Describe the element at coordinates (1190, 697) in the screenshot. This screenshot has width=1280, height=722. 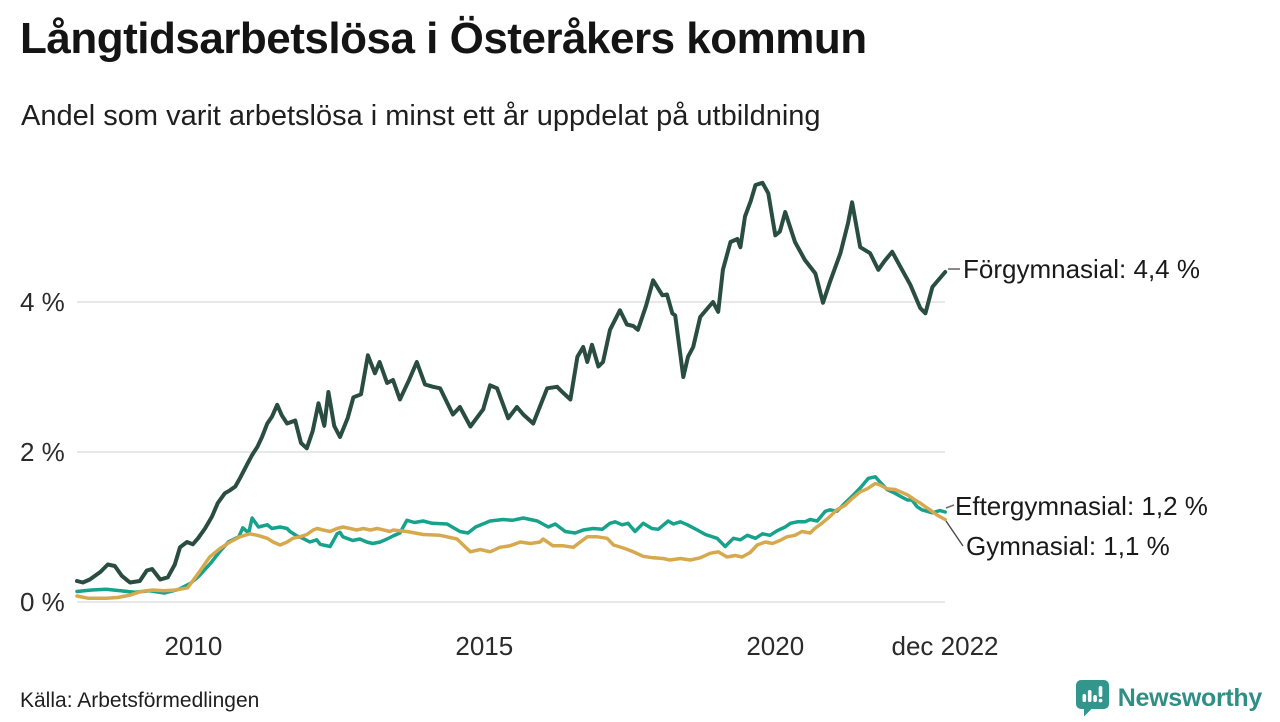
I see `newsworthy-wordmark: Newsworthy` at that location.